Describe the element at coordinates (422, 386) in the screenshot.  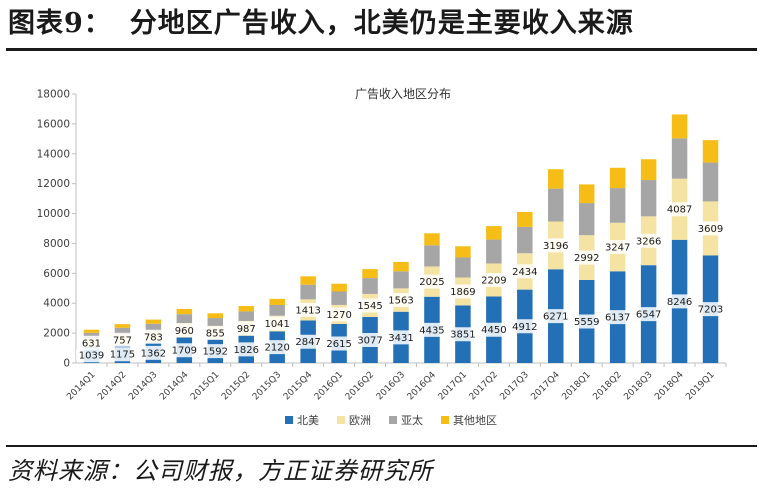
I see `x-tick-label: 2016Q4` at that location.